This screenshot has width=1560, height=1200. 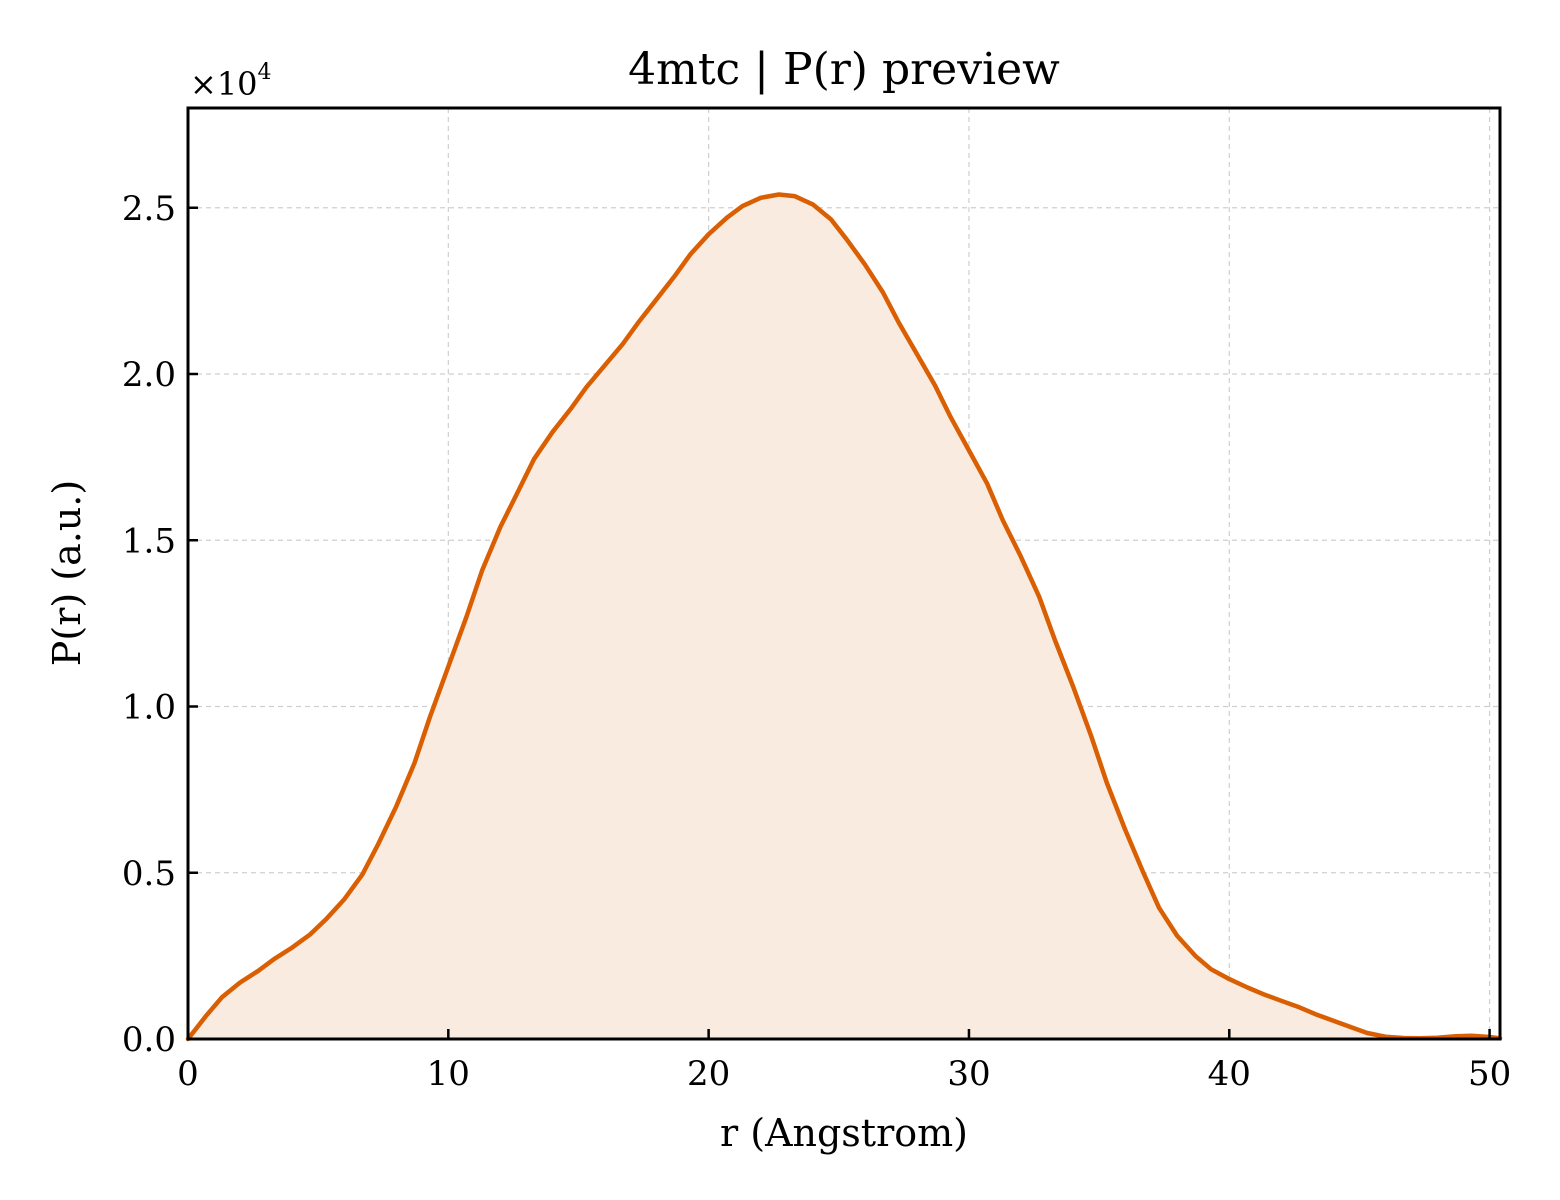 What do you see at coordinates (1489, 1074) in the screenshot?
I see `x-tick-label: 50` at bounding box center [1489, 1074].